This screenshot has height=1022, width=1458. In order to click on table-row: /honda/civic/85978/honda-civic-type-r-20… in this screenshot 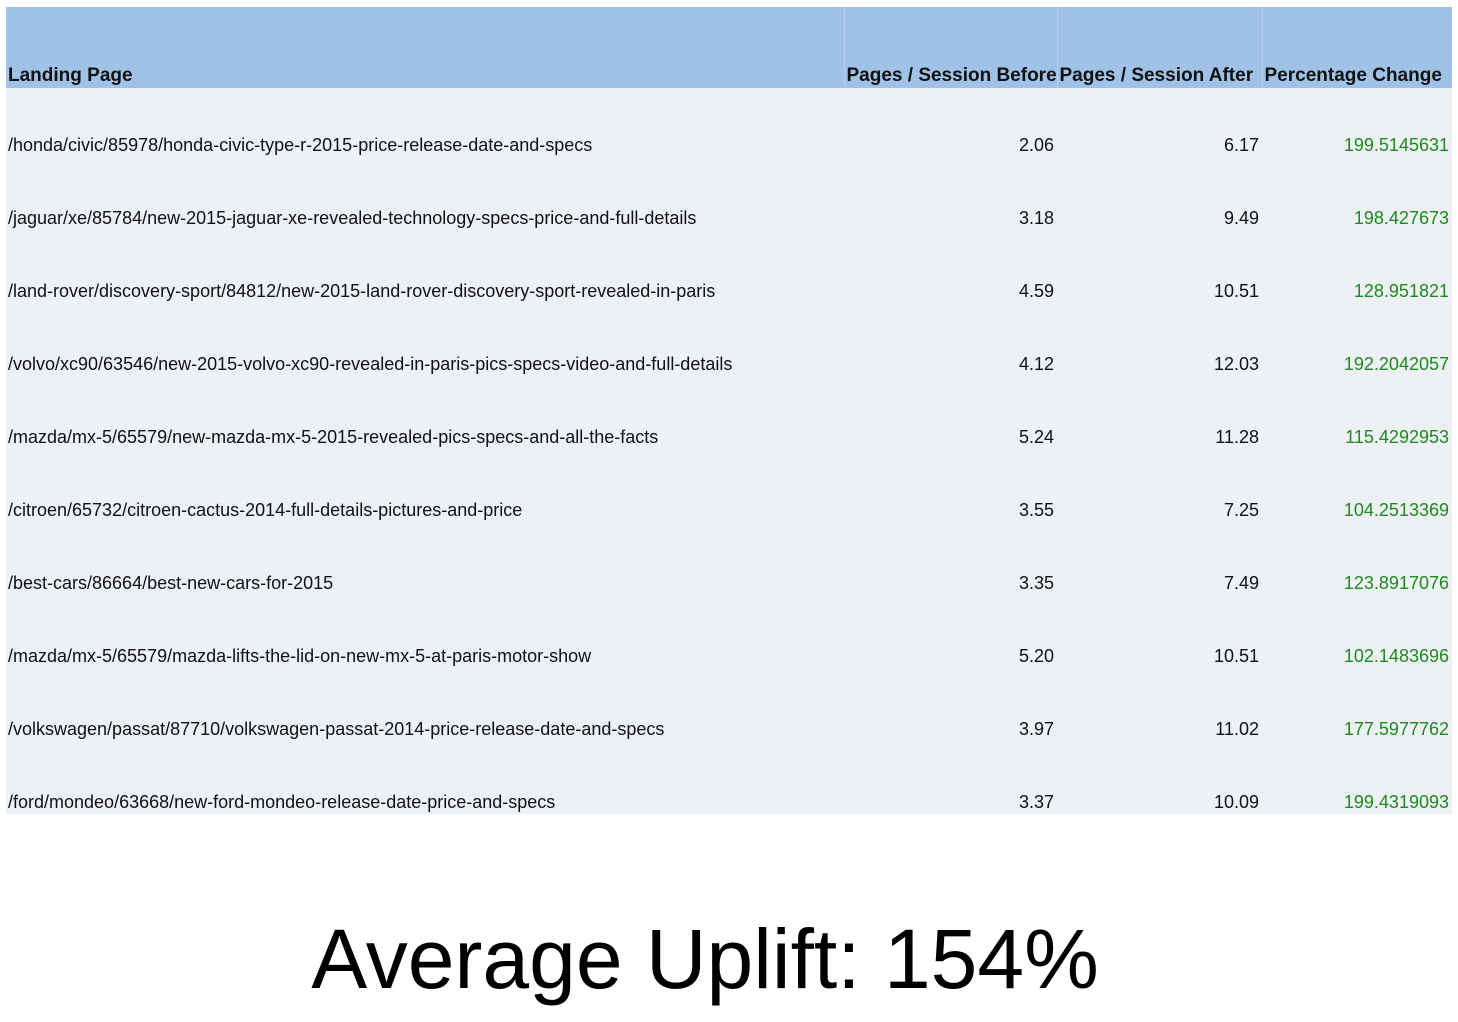, I will do `click(729, 122)`.